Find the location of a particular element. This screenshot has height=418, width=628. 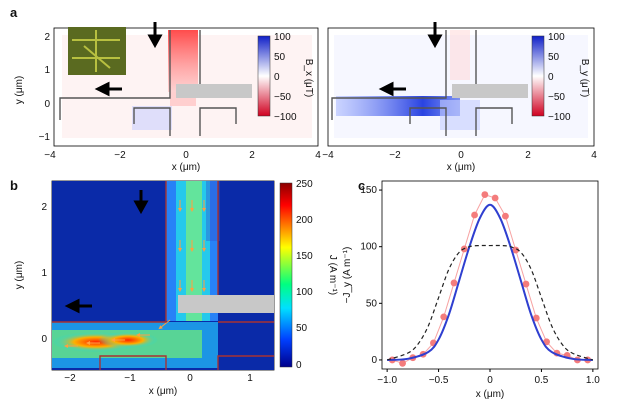

cb-tick: 250 is located at coordinates (304, 184).